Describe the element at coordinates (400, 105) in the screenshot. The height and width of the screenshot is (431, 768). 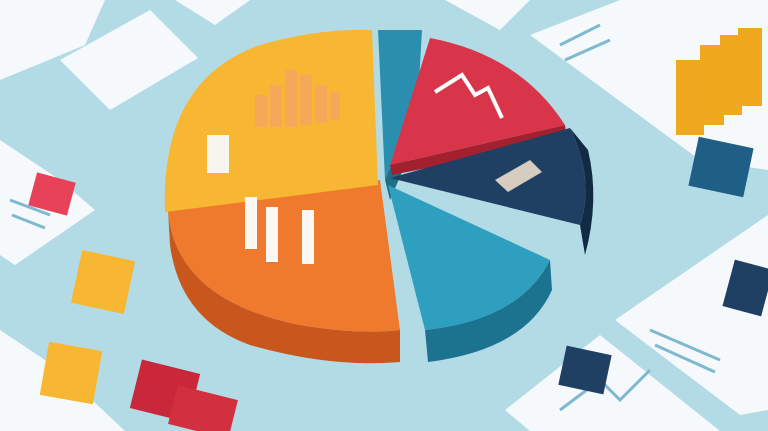
I see `slice-teal-narrow` at that location.